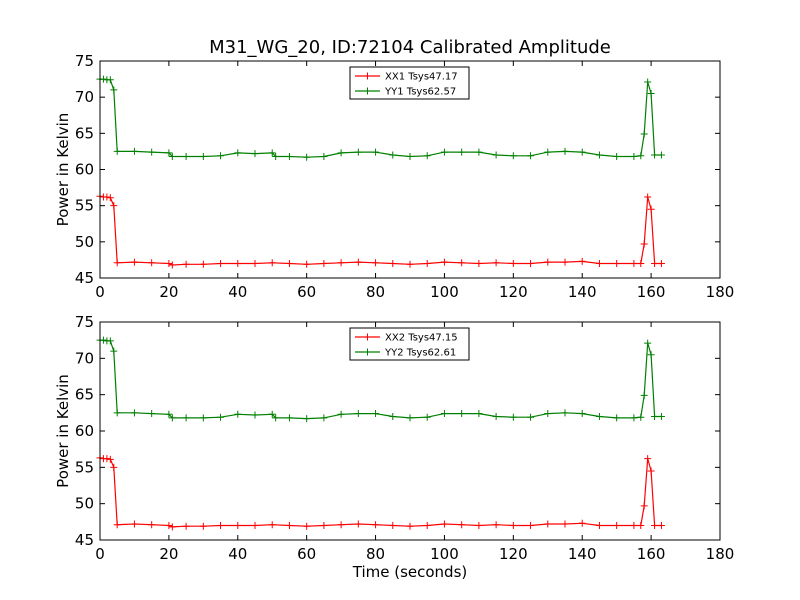  What do you see at coordinates (84, 395) in the screenshot?
I see `y-tick-label: 65` at bounding box center [84, 395].